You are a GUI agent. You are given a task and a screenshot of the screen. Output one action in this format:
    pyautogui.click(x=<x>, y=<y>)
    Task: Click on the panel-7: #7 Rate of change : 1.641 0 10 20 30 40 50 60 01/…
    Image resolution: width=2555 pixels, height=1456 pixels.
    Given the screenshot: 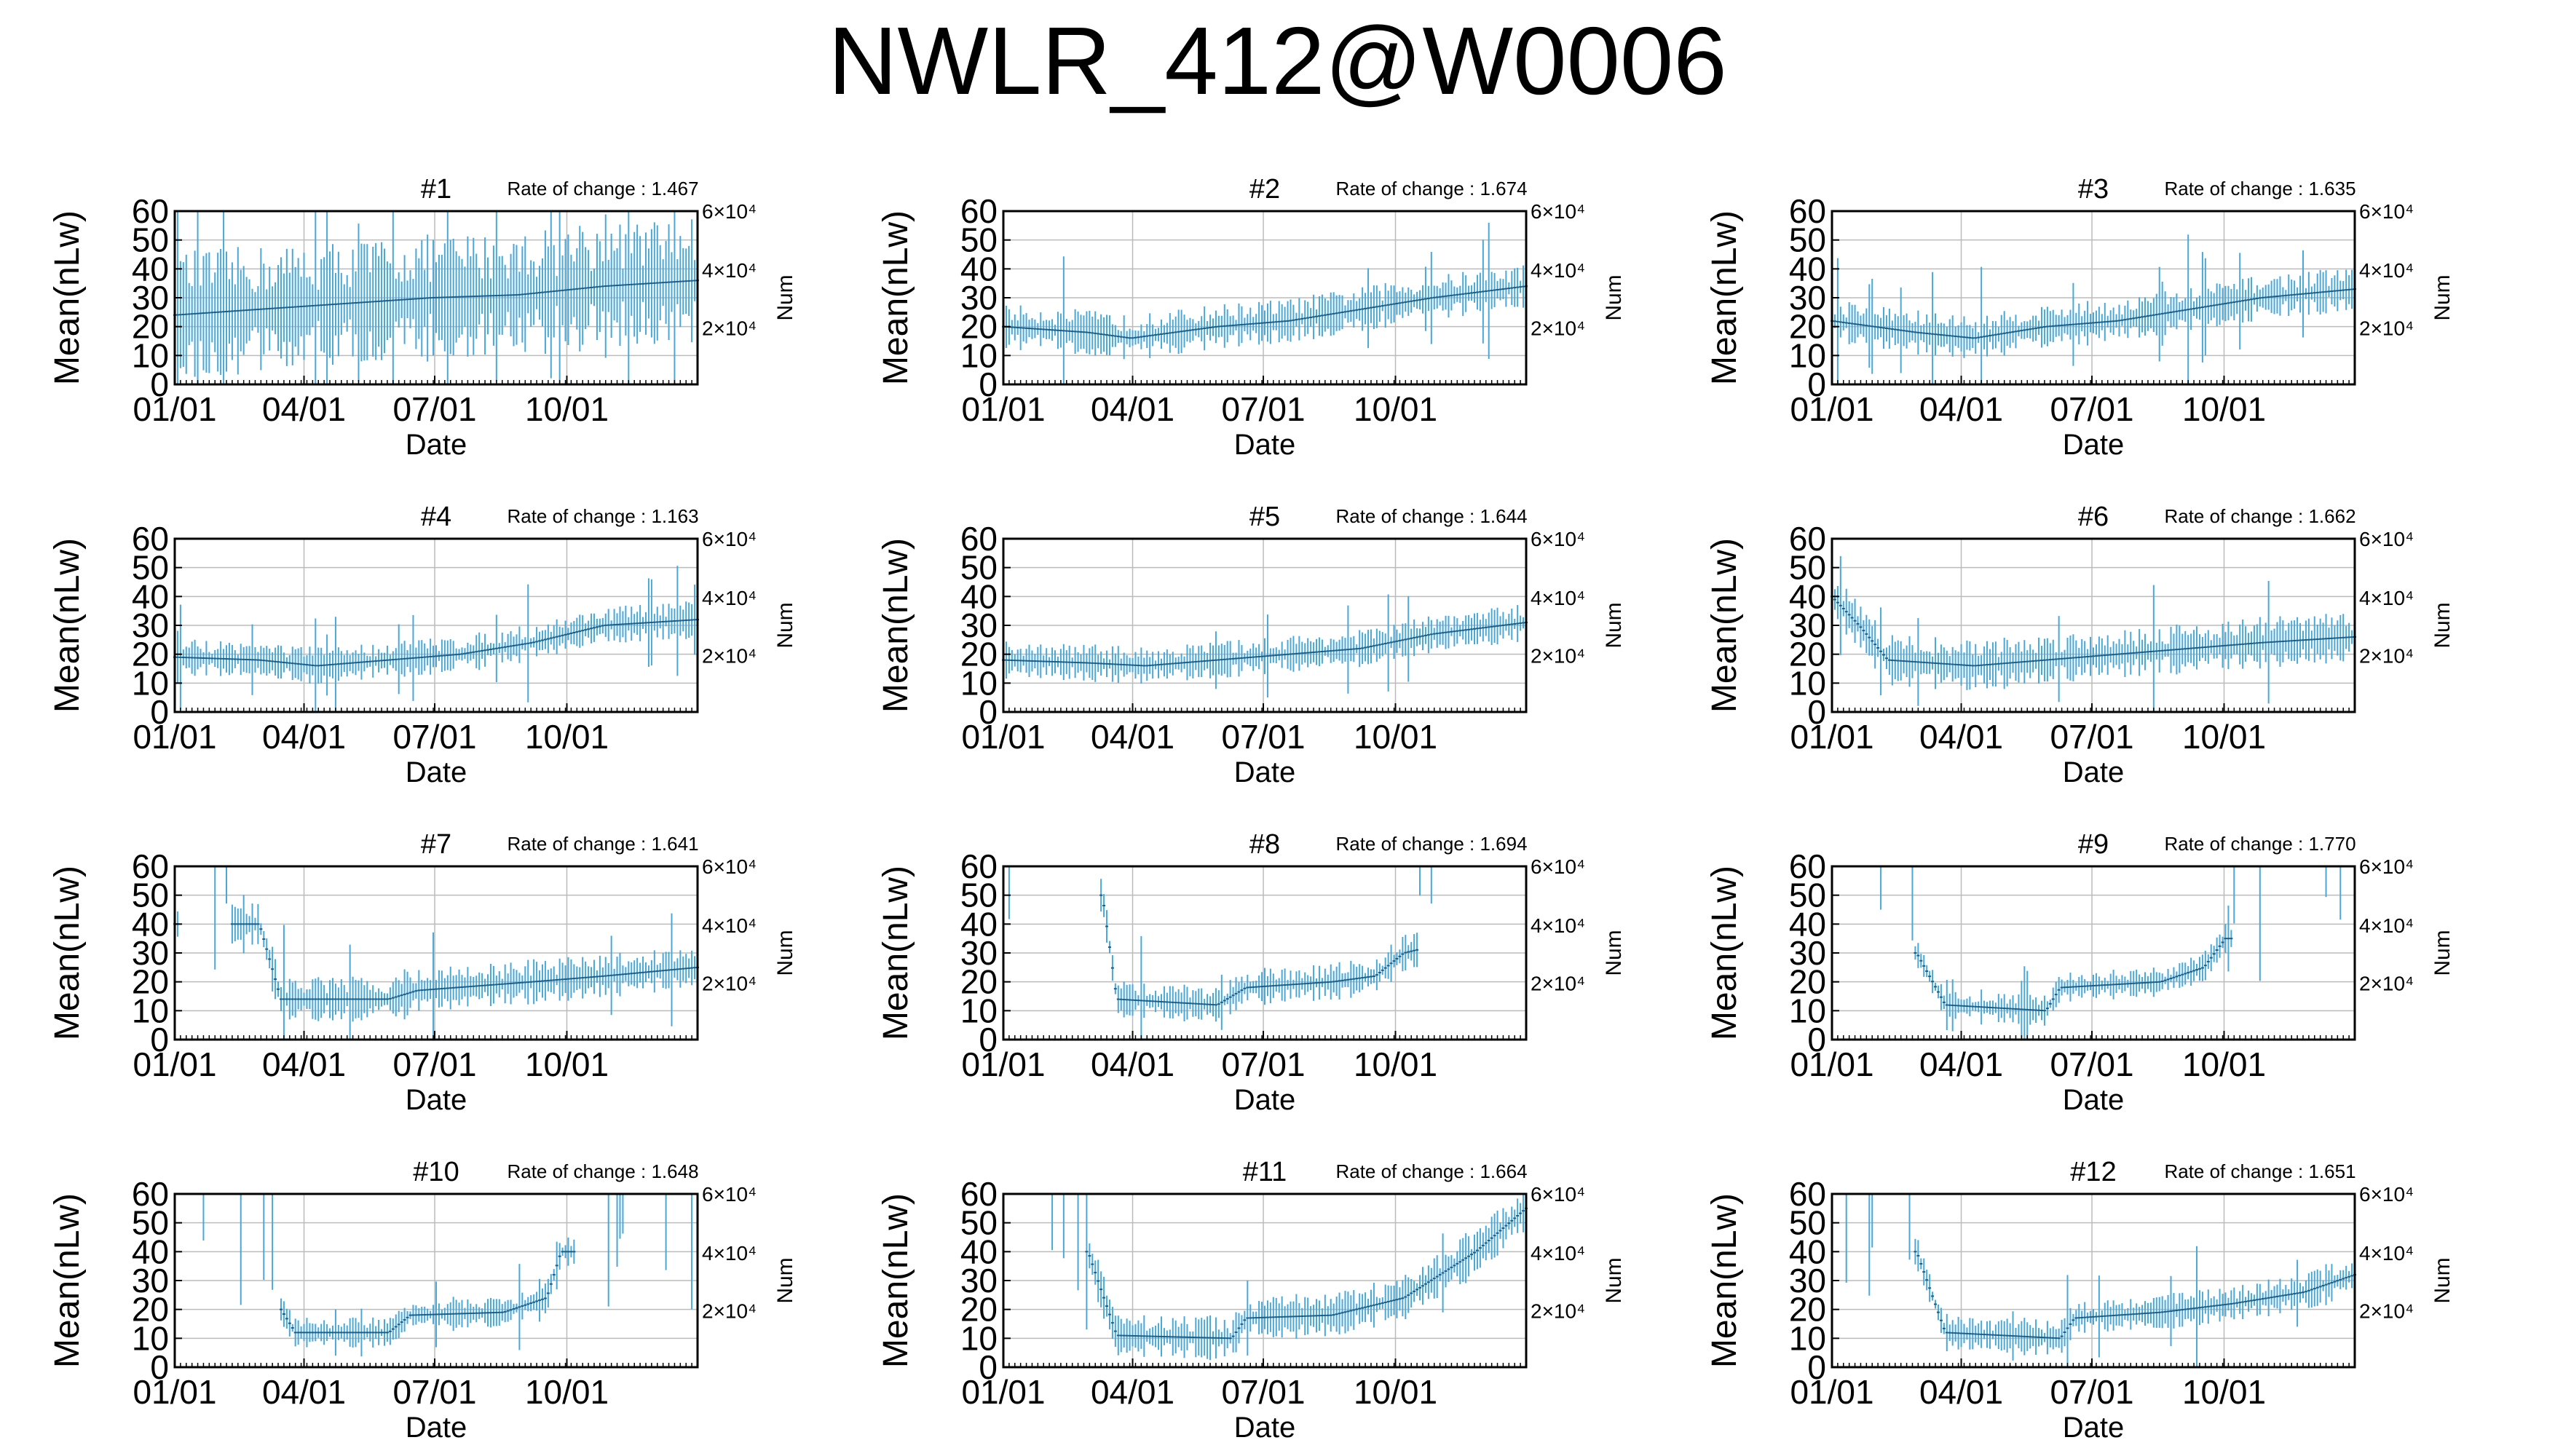 What is the action you would take?
    pyautogui.click(x=413, y=973)
    